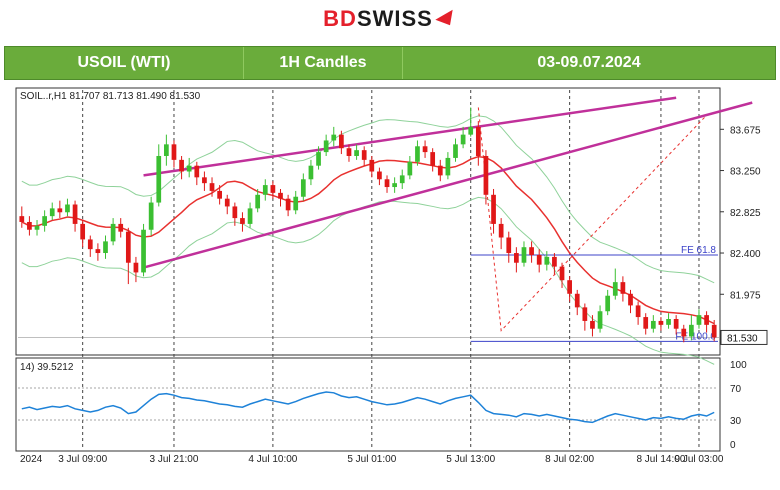 This screenshot has width=780, height=490. I want to click on sub-tick-label: 100, so click(738, 365).